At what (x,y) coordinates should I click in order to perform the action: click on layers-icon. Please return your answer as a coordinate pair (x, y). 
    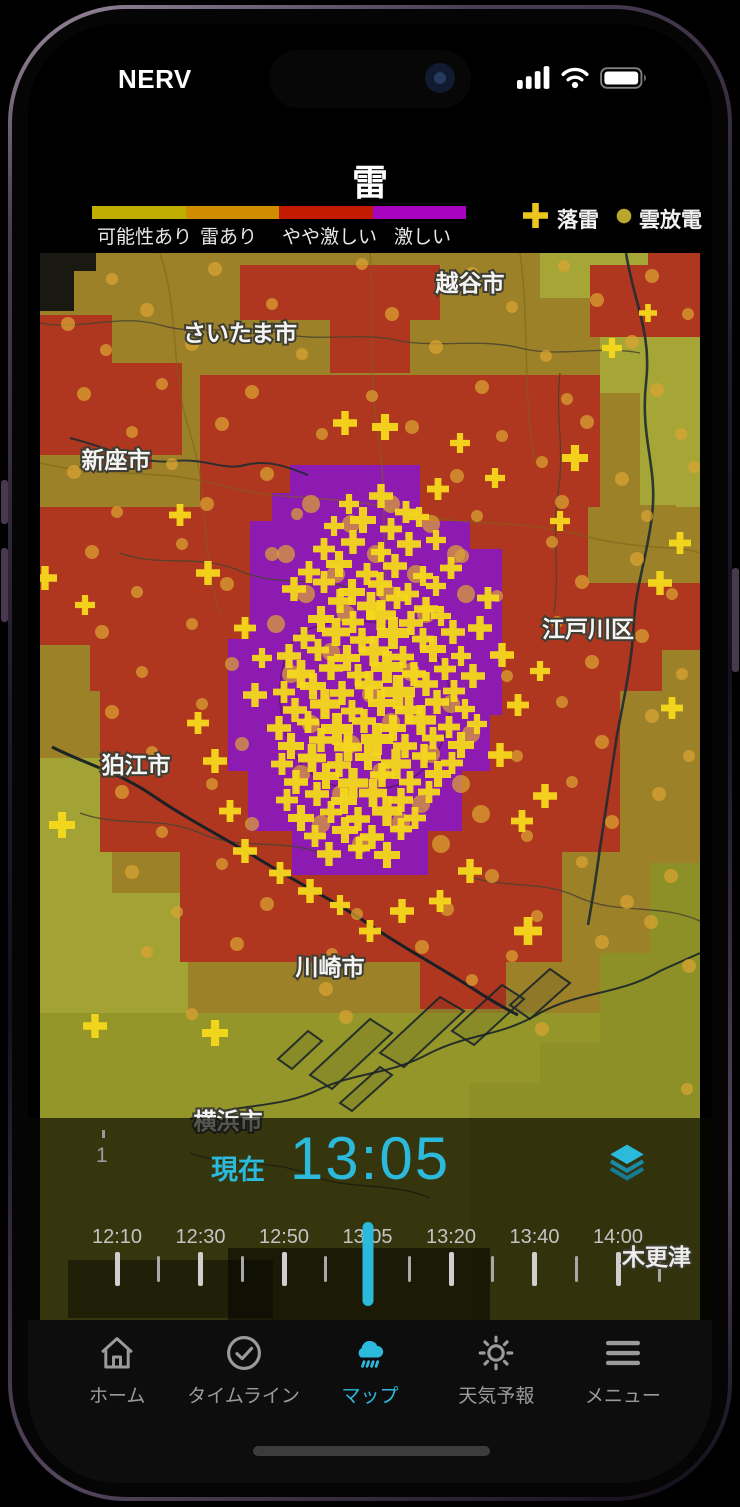
    Looking at the image, I should click on (627, 1166).